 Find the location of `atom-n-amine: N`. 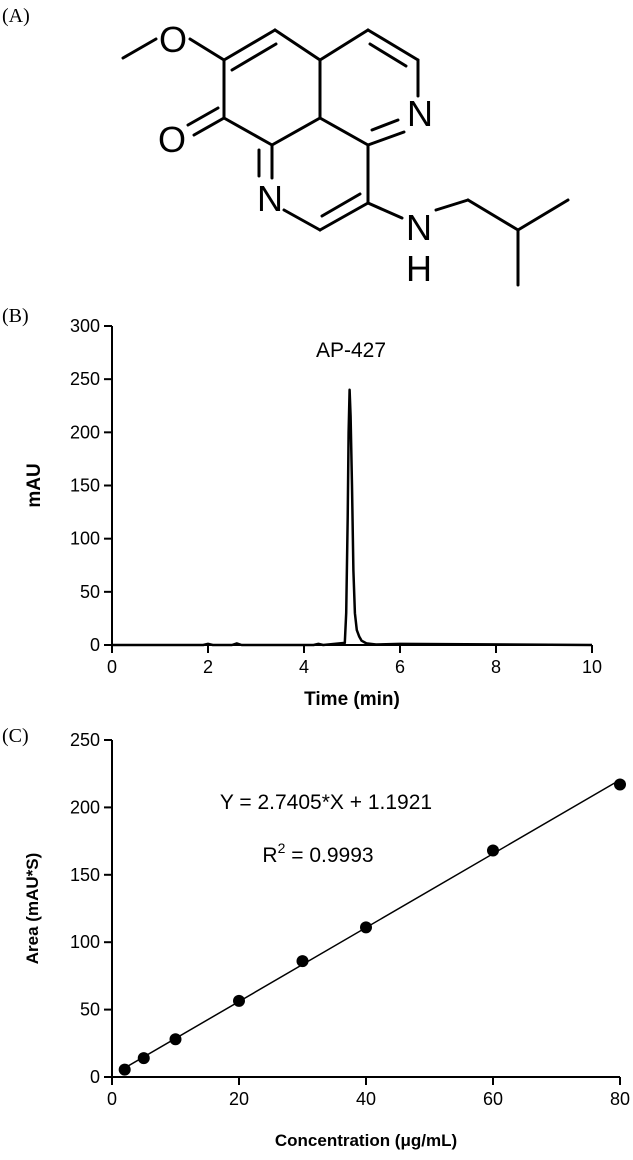

atom-n-amine: N is located at coordinates (419, 227).